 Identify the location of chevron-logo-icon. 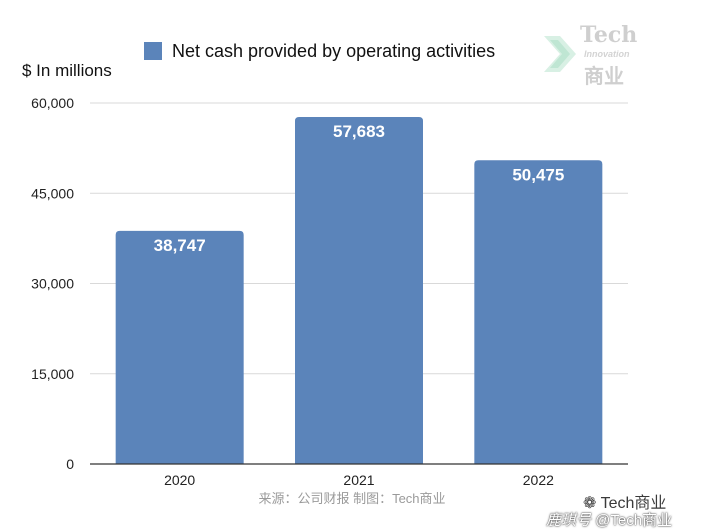
(560, 54).